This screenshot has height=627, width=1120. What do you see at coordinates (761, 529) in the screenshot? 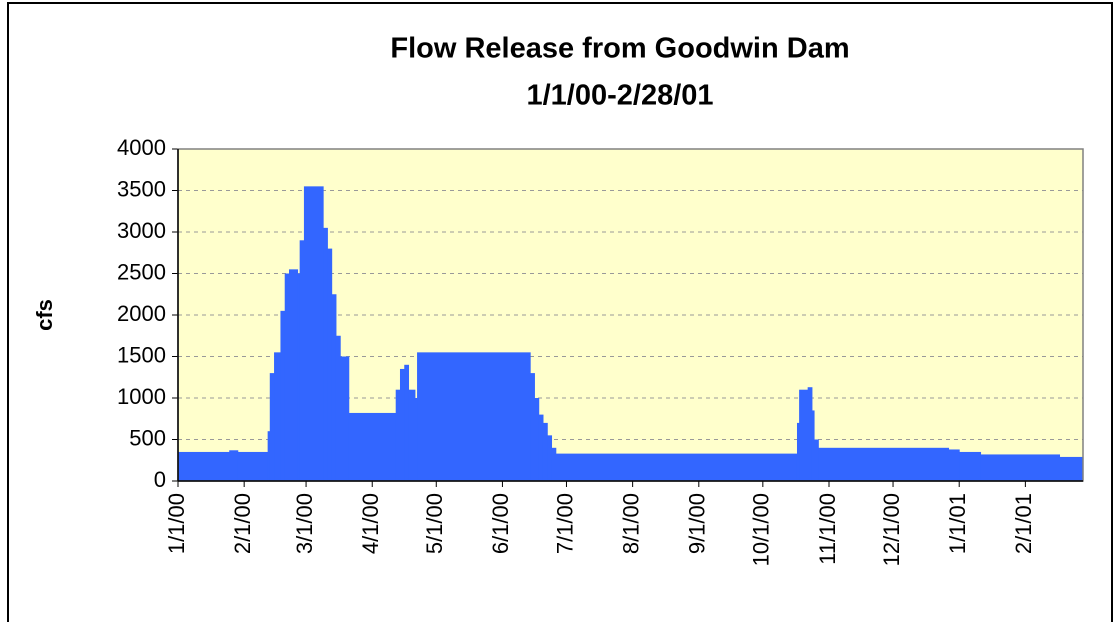
I see `x-tick-label: 10/1/00` at bounding box center [761, 529].